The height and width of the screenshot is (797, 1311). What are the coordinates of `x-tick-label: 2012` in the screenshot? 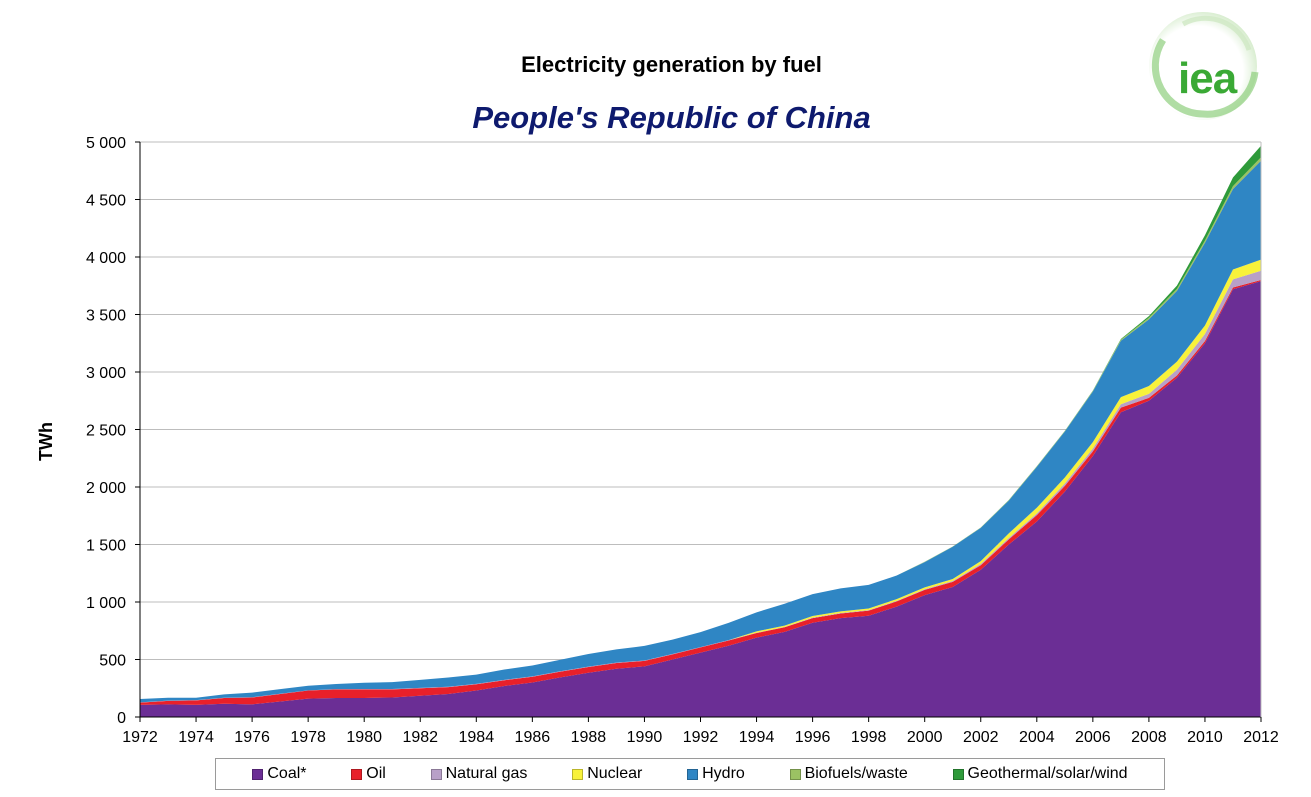 It's located at (1261, 737).